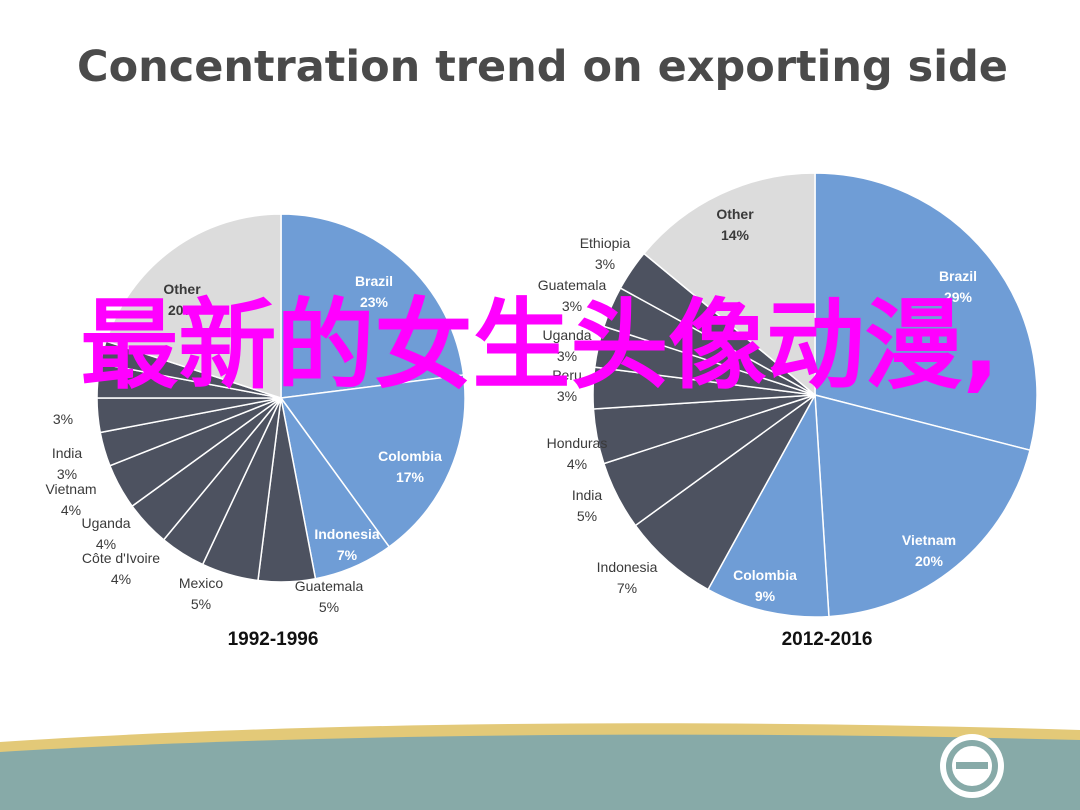 The image size is (1080, 810). I want to click on pie-period-title: 1992-1996, so click(273, 639).